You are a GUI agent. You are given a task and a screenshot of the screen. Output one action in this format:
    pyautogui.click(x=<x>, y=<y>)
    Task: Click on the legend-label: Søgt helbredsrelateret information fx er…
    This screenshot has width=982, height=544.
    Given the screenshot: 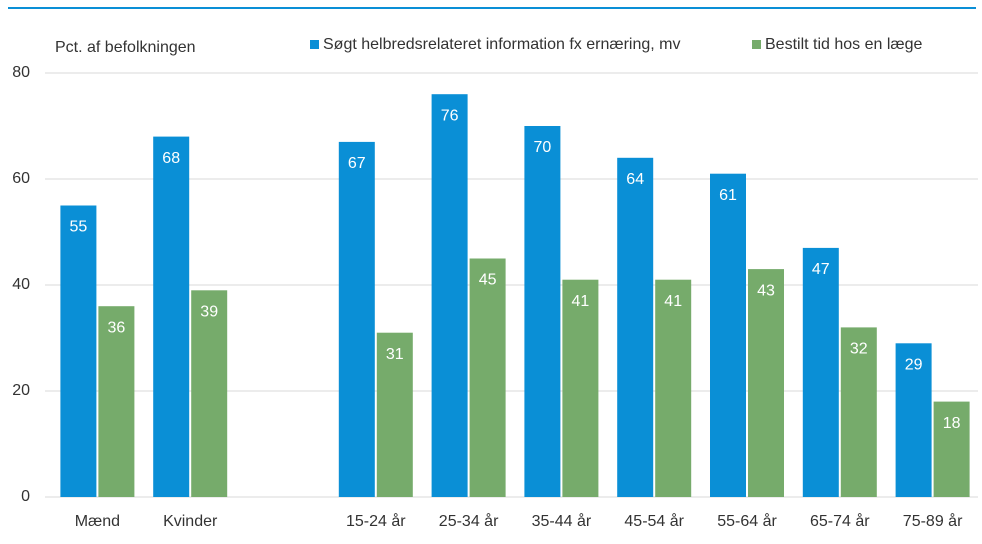 What is the action you would take?
    pyautogui.click(x=501, y=44)
    